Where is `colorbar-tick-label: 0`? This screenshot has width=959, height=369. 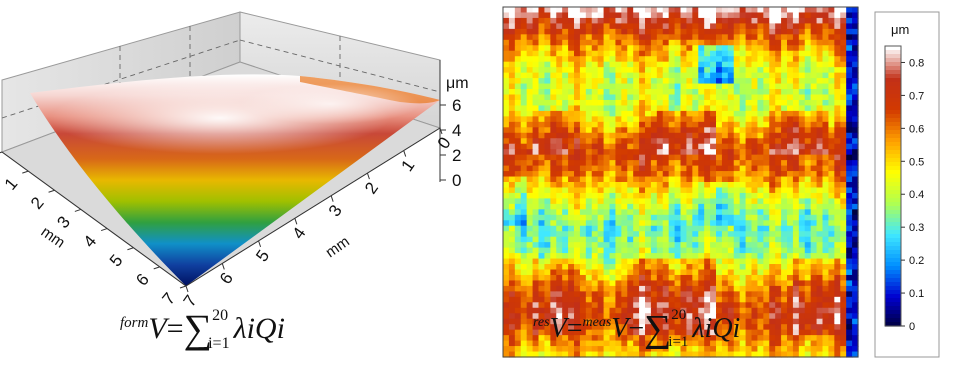
colorbar-tick-label: 0 is located at coordinates (912, 327).